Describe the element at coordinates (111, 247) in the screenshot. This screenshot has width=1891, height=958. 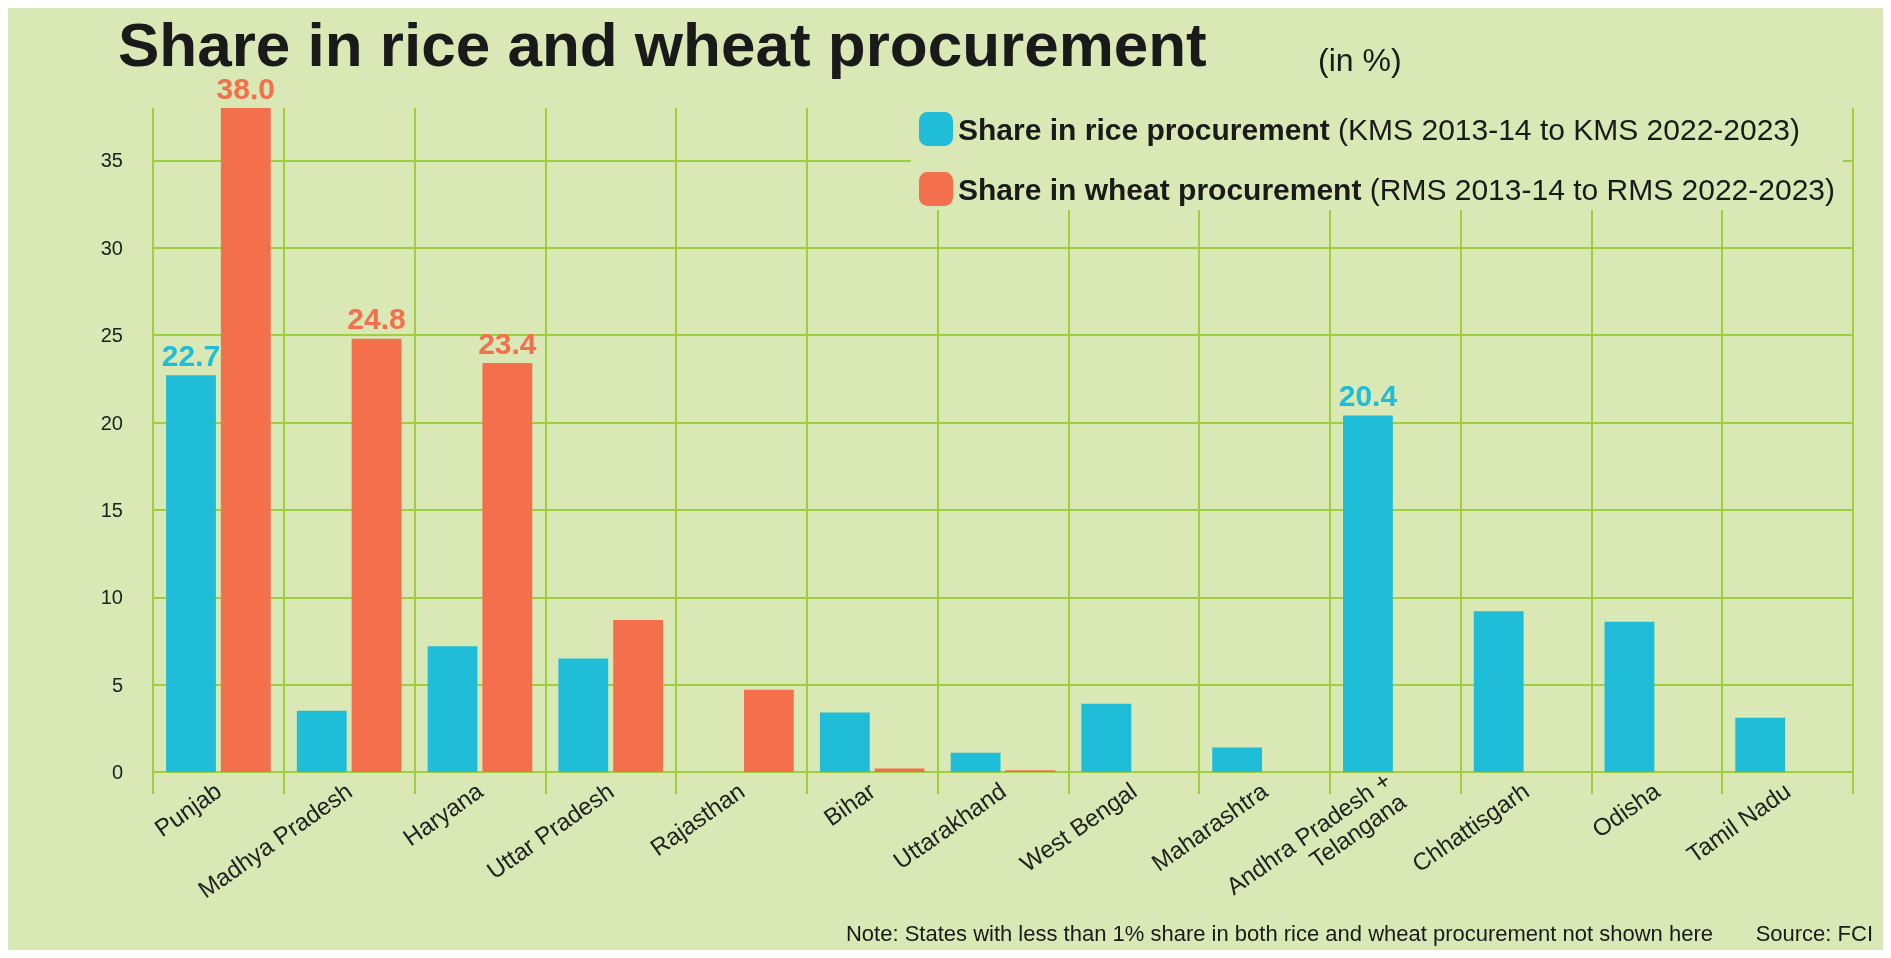
I see `y-tick-label: 30` at that location.